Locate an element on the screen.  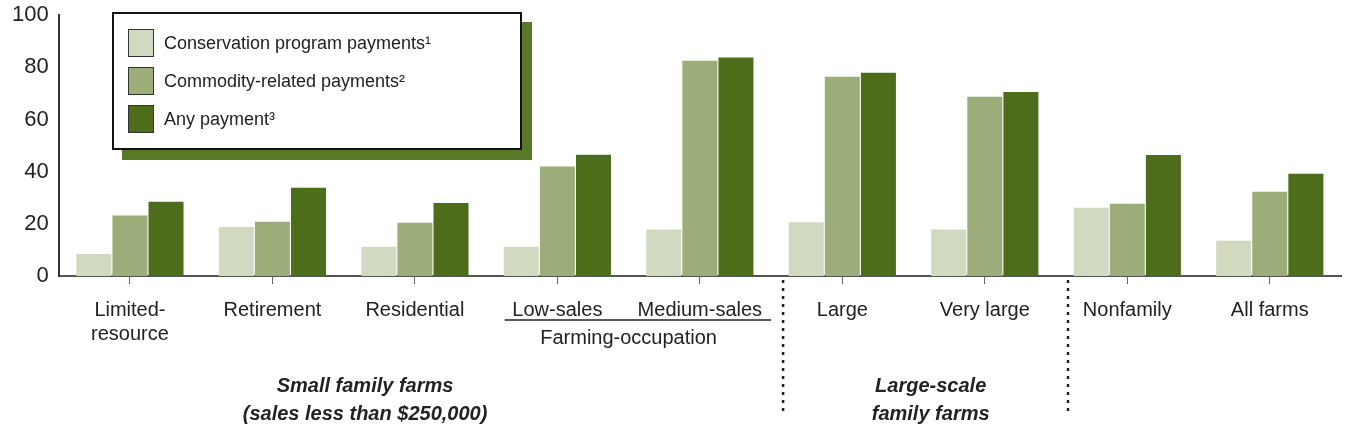
x-tick-label: Large is located at coordinates (842, 308).